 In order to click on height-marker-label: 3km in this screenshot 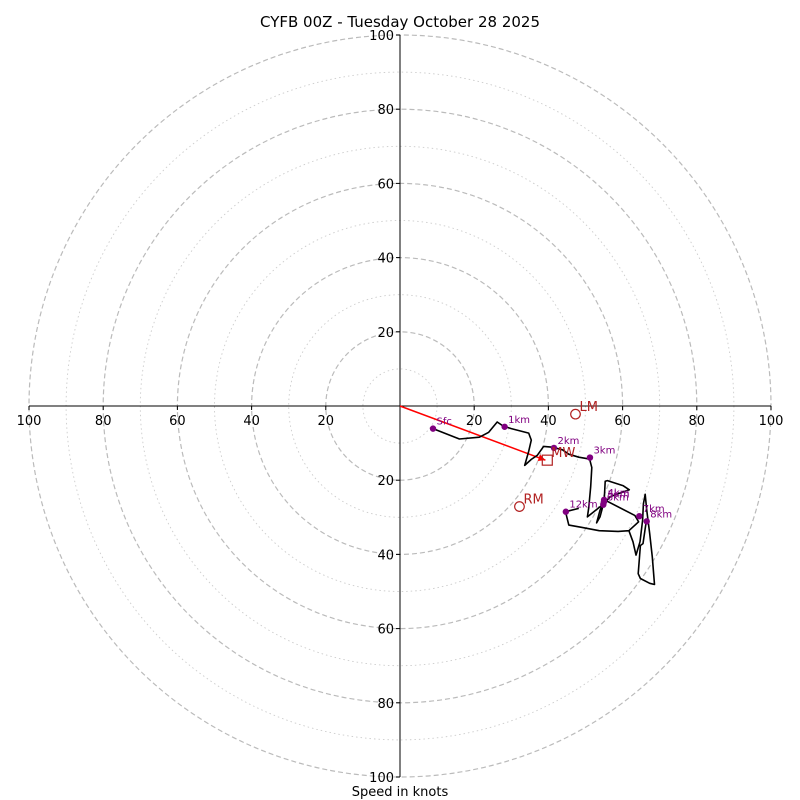, I will do `click(604, 451)`.